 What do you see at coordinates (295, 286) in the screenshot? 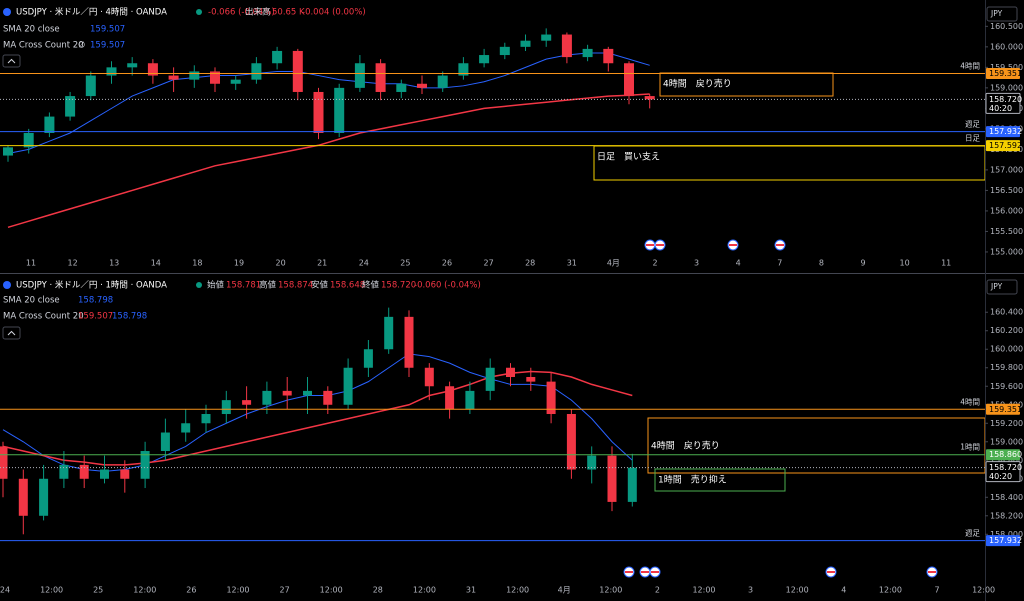
I see `header-high: 158.874` at bounding box center [295, 286].